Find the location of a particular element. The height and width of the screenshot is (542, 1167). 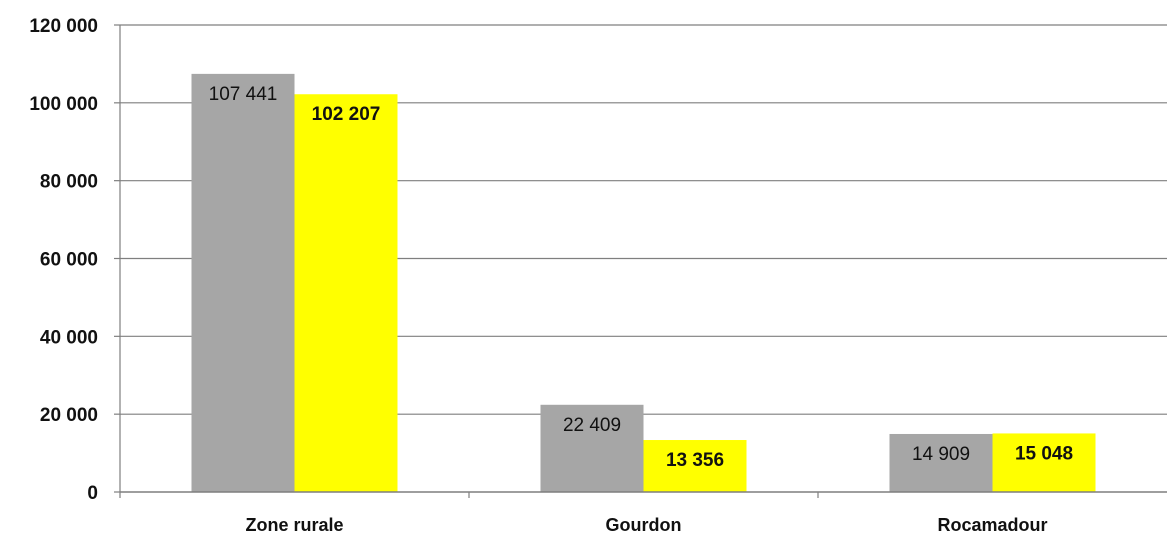

data-label: 22 409 is located at coordinates (592, 425).